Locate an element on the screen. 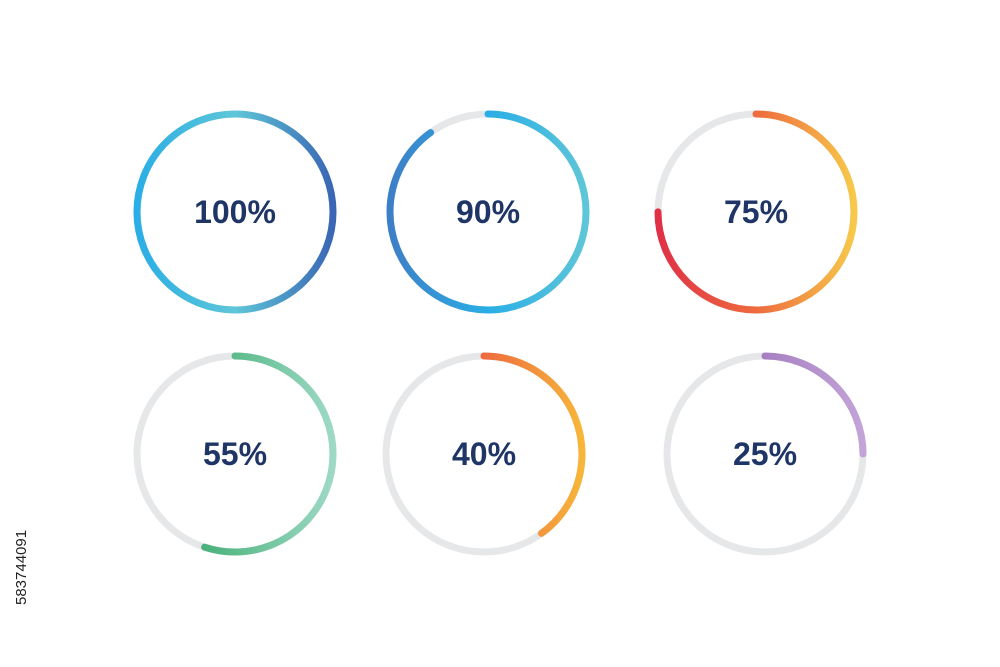  progress-ring: 55% is located at coordinates (235, 454).